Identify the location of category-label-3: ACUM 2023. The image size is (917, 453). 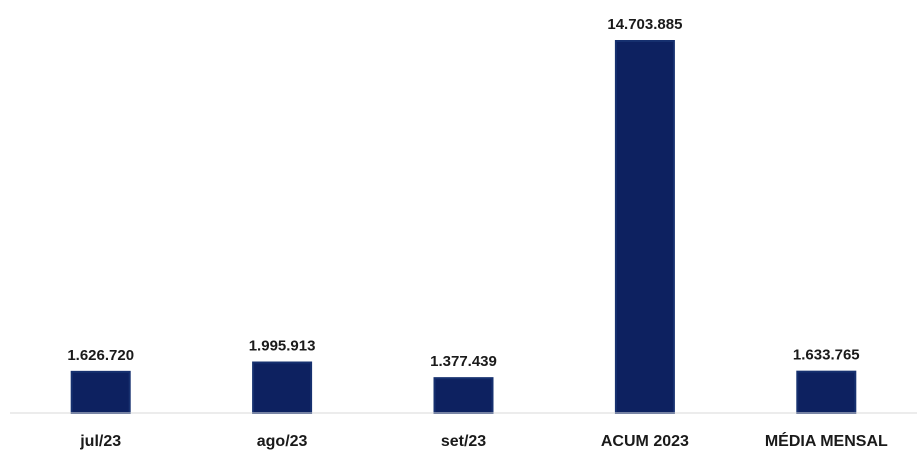
(645, 441).